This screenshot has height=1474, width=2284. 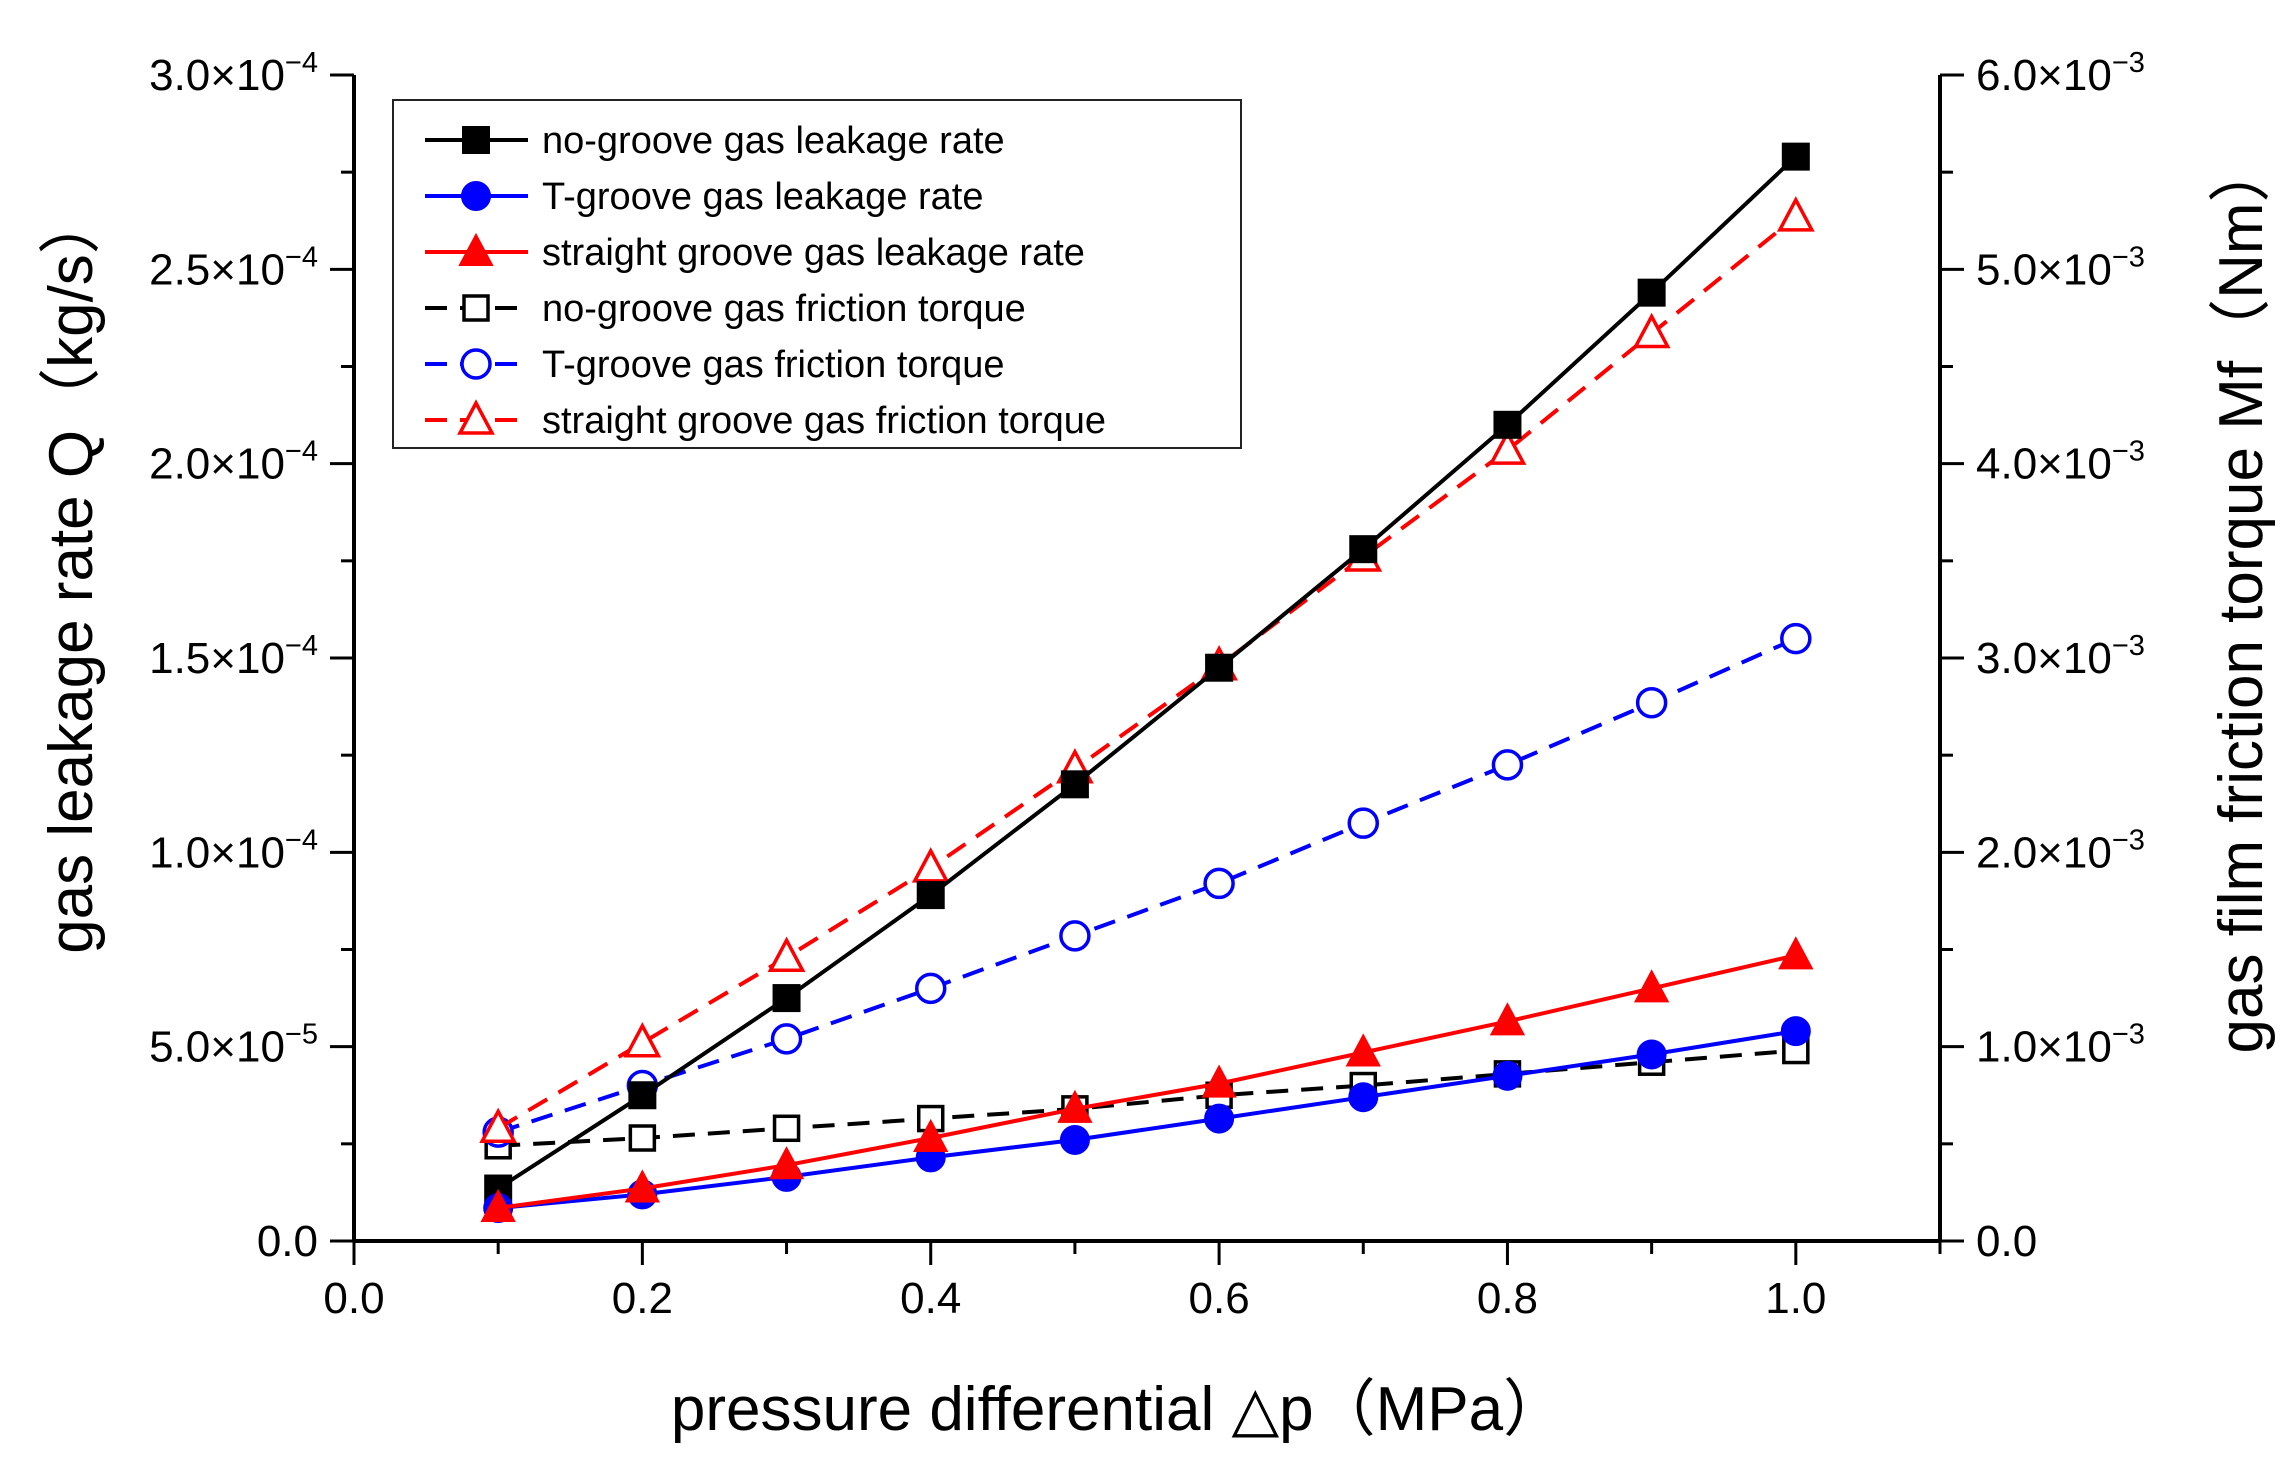 I want to click on x-tick-label: 0.0, so click(x=353, y=1298).